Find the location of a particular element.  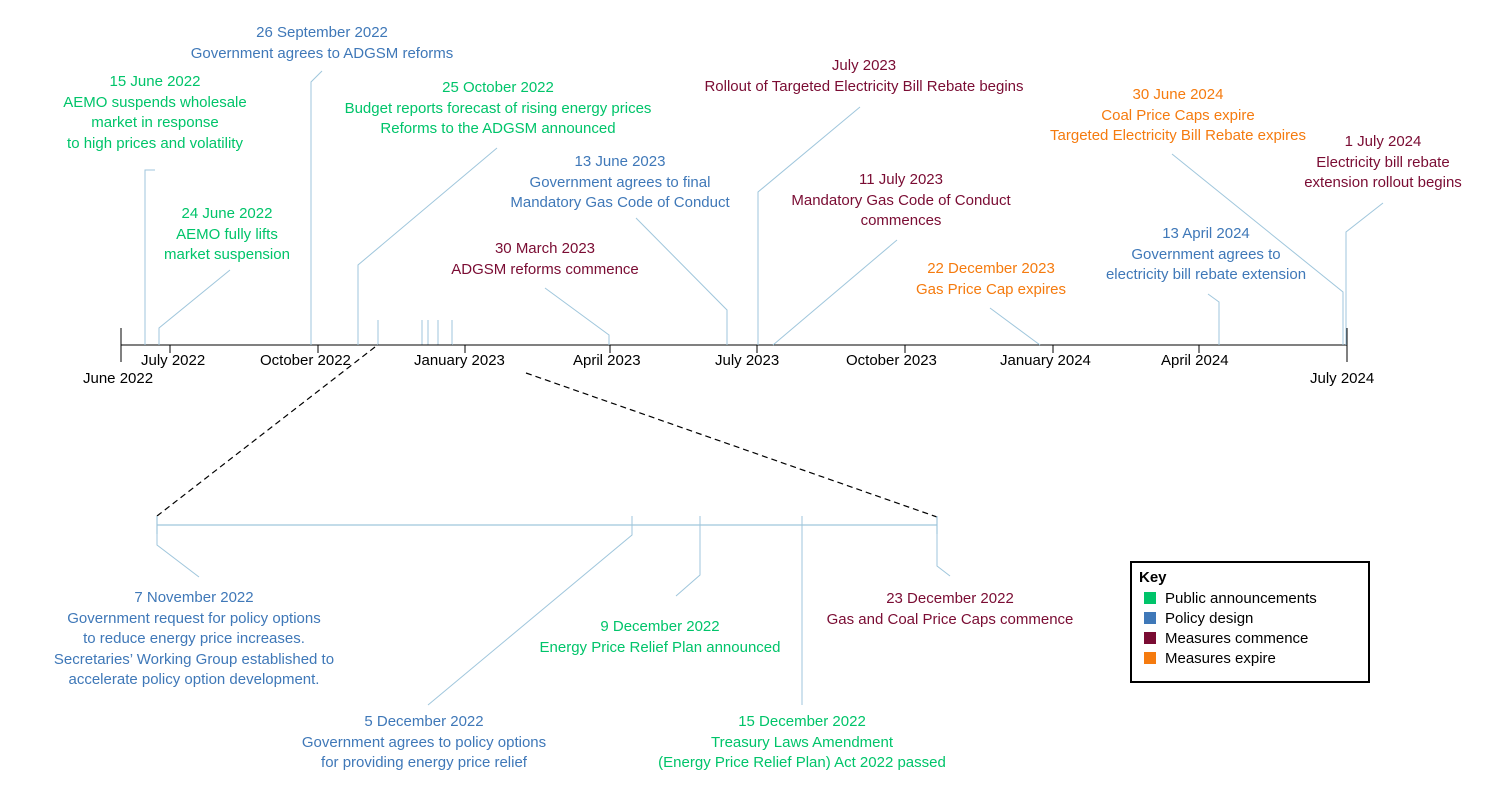

event-text: Electricity bill rebate is located at coordinates (1383, 162).